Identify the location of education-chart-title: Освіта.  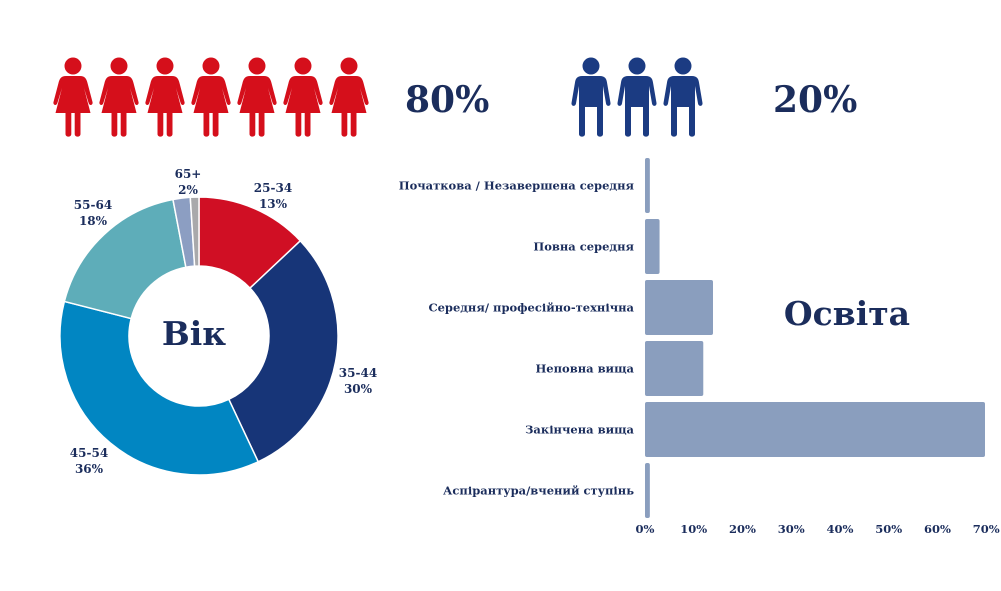
(847, 313).